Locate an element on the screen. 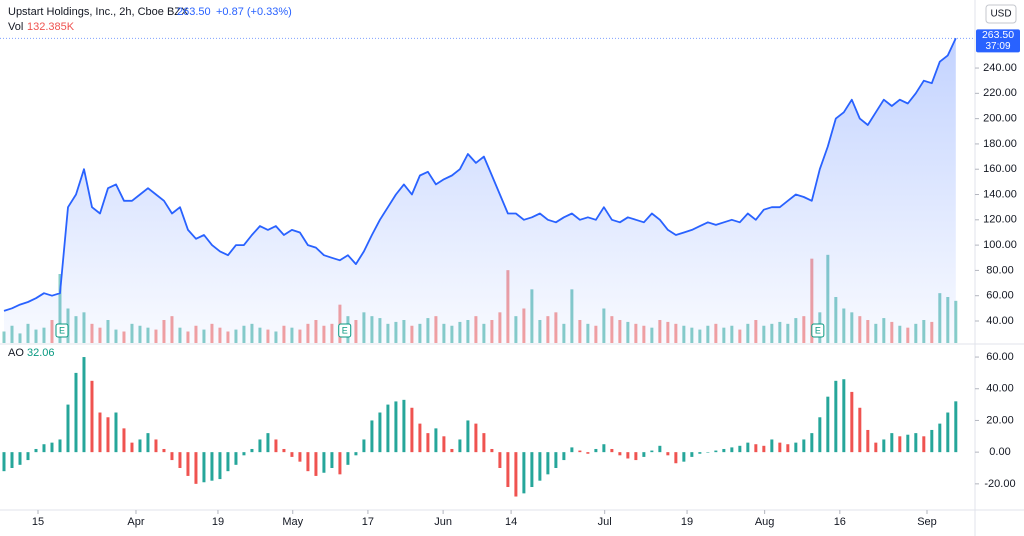 This screenshot has width=1024, height=536. x-tick-label: 19 is located at coordinates (687, 522).